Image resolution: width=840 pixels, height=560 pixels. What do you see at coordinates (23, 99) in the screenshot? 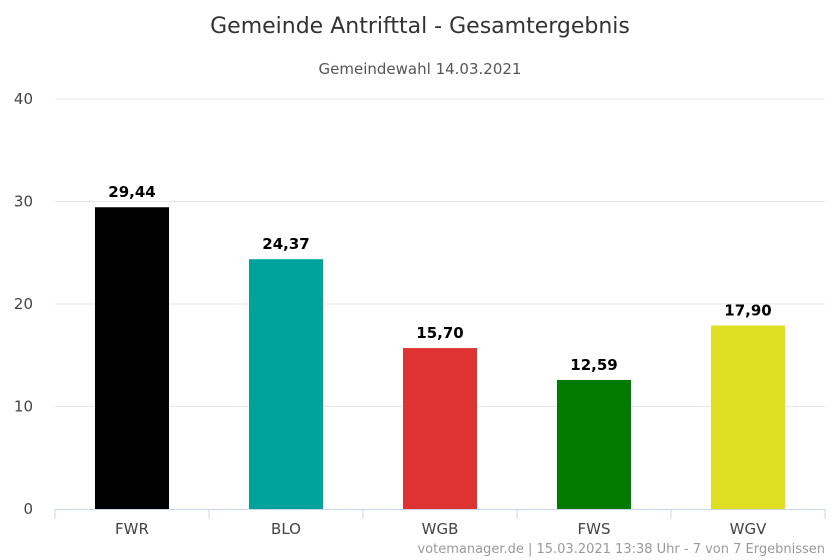
I see `y-tick-label: 40` at bounding box center [23, 99].